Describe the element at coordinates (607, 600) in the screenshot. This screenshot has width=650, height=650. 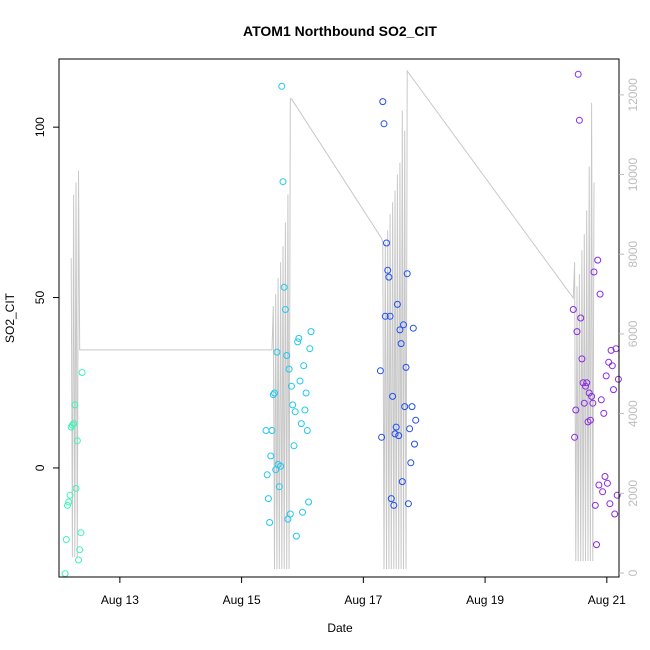
I see `x-tick-label: Aug 21` at that location.